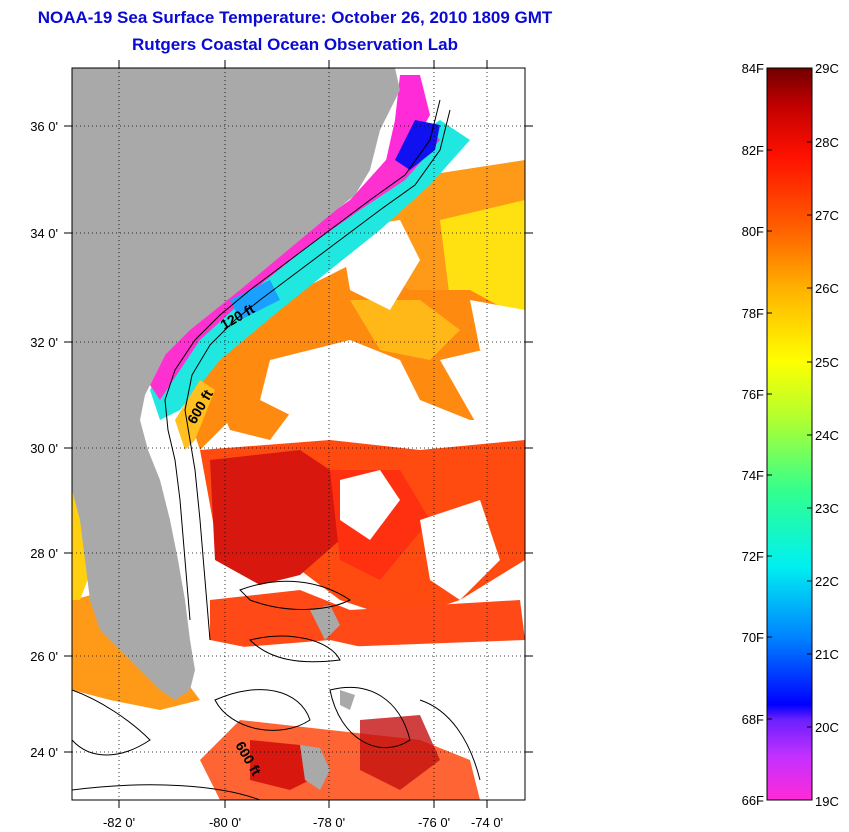 Image resolution: width=849 pixels, height=832 pixels. Describe the element at coordinates (119, 822) in the screenshot. I see `lon-label: -82 0'` at that location.